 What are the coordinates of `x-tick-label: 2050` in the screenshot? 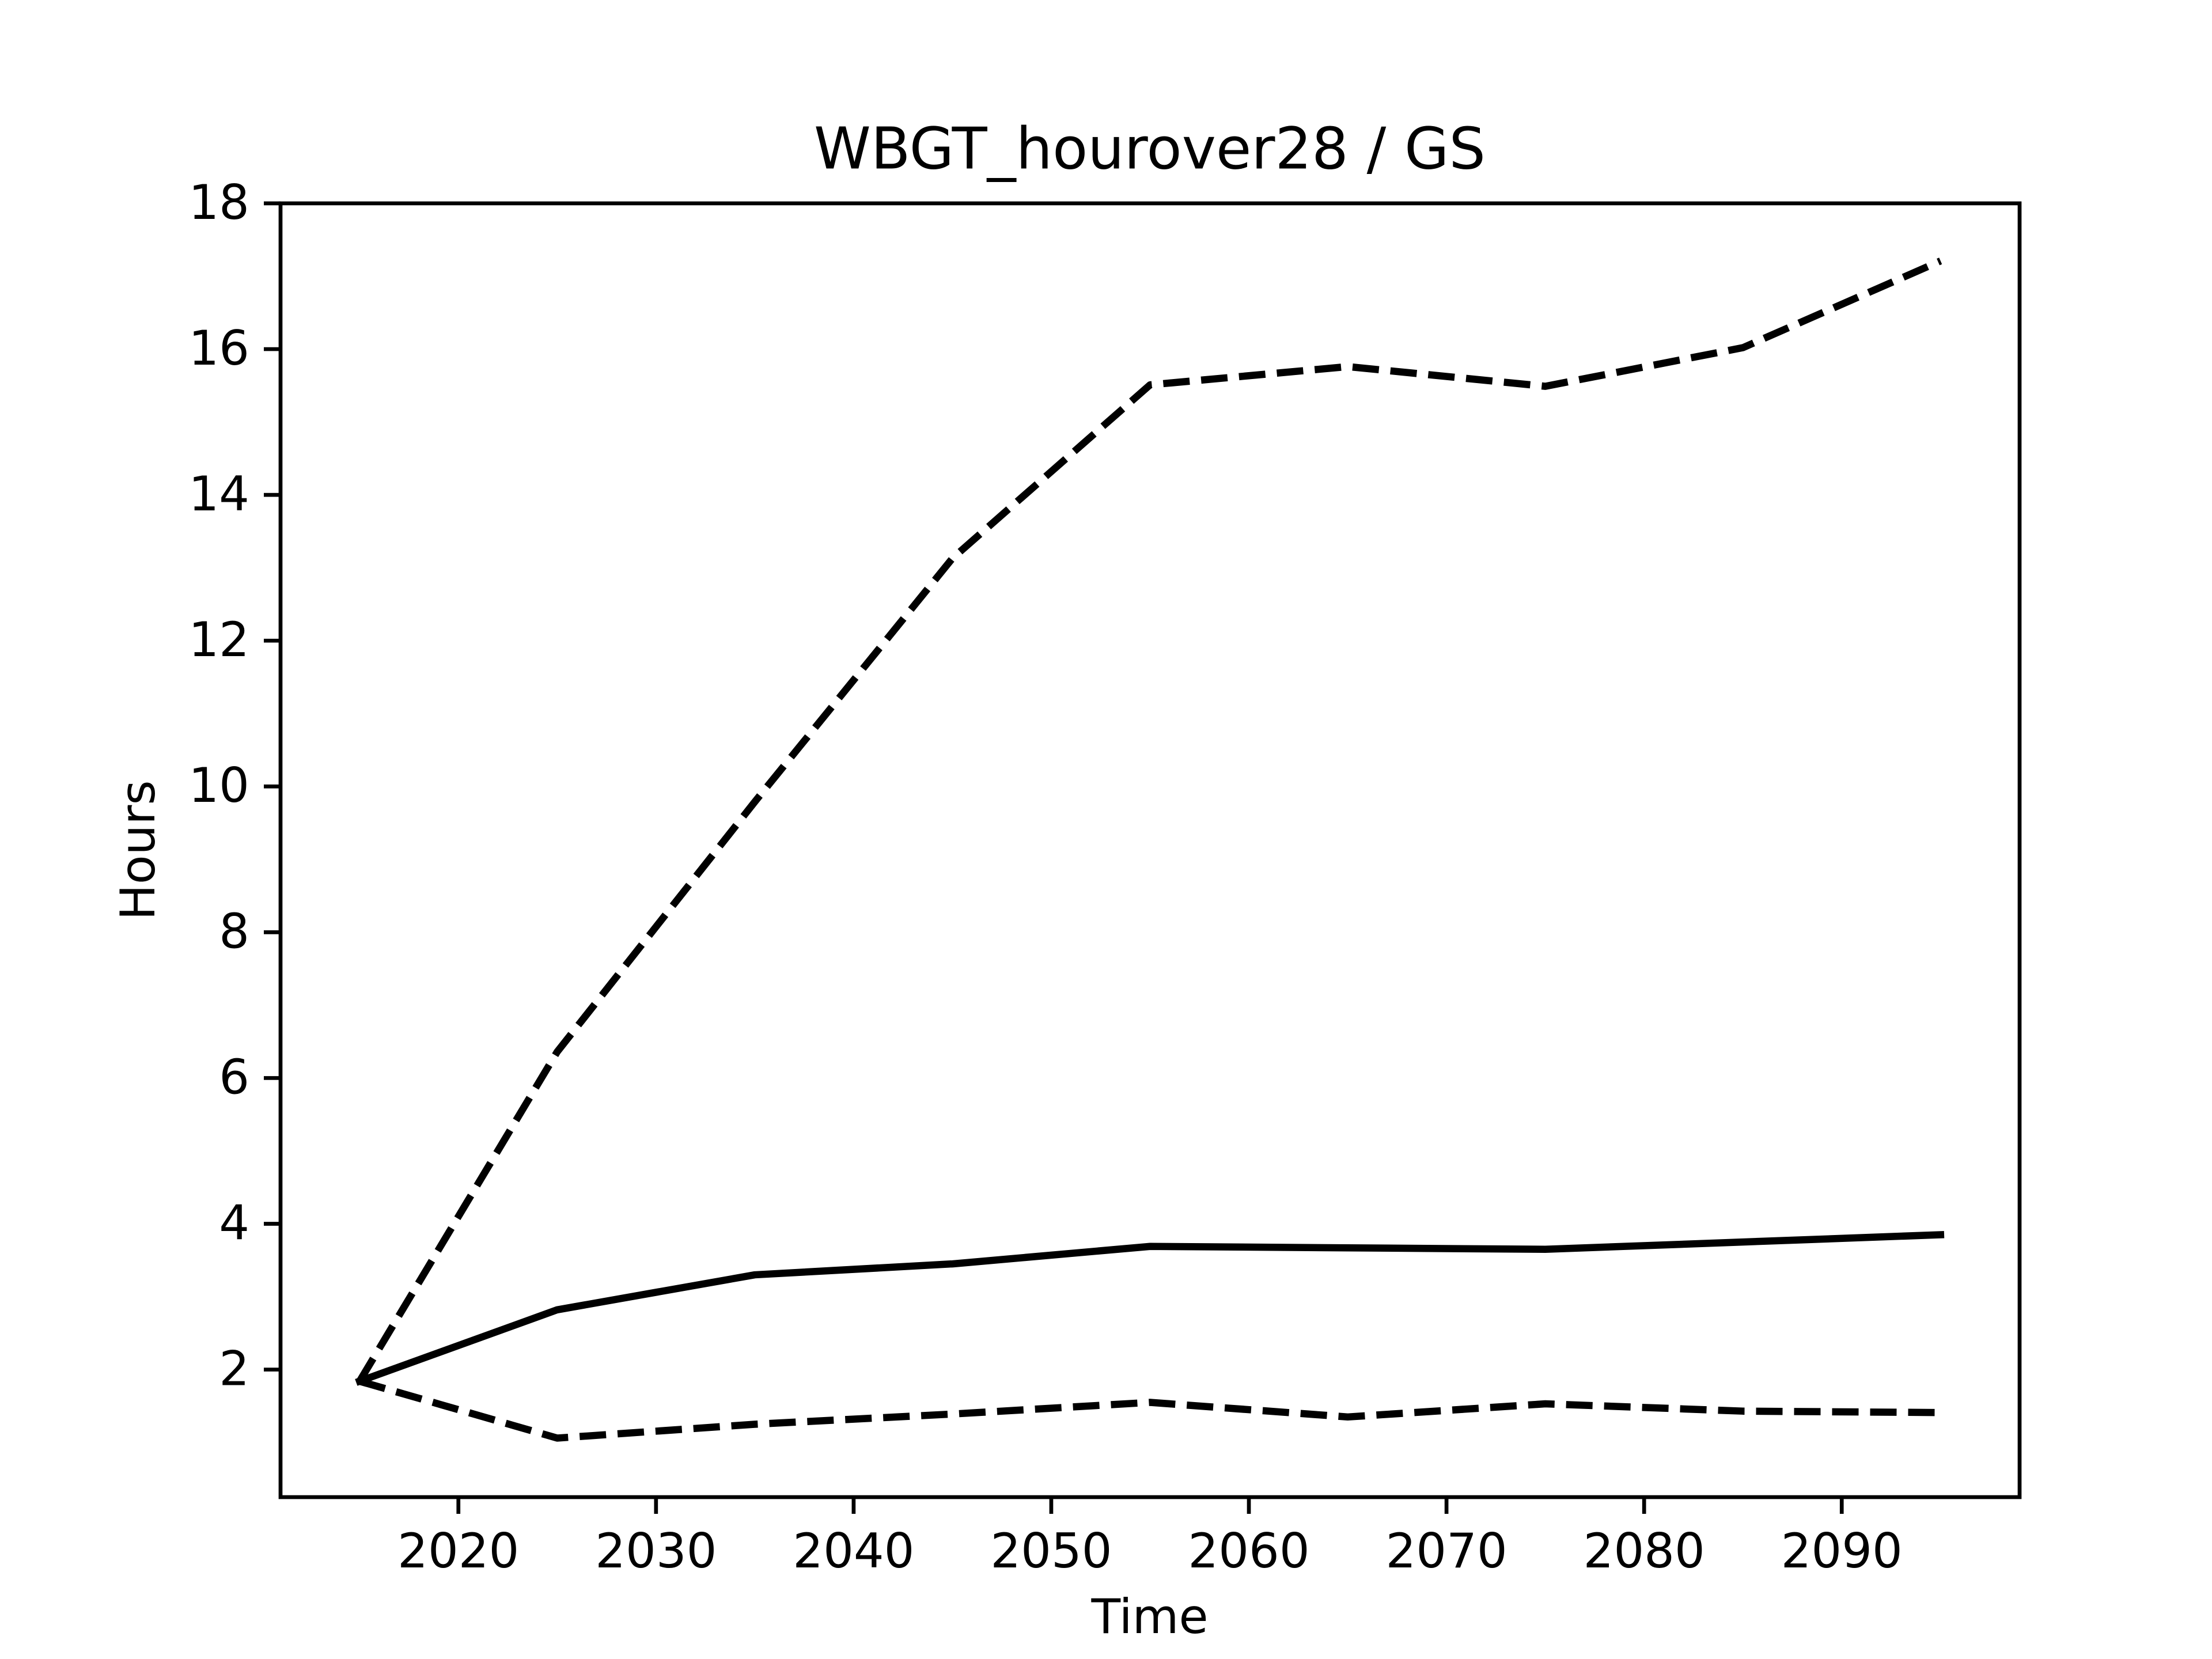 It's located at (1051, 1551).